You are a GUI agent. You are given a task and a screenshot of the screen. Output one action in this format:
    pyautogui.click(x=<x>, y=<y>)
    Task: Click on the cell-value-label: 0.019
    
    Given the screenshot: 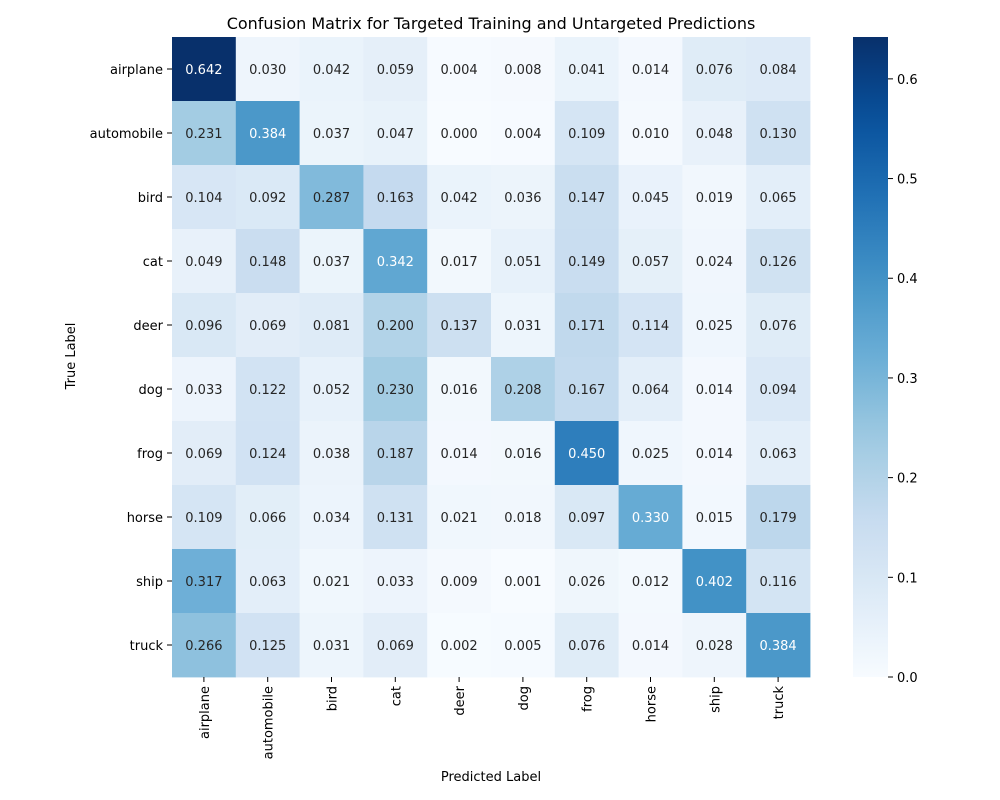 What is the action you would take?
    pyautogui.click(x=714, y=198)
    